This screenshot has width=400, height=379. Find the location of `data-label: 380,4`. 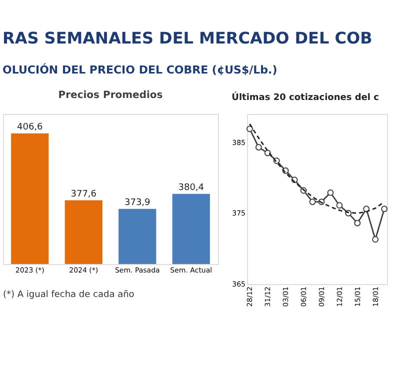

data-label: 380,4 is located at coordinates (191, 187).